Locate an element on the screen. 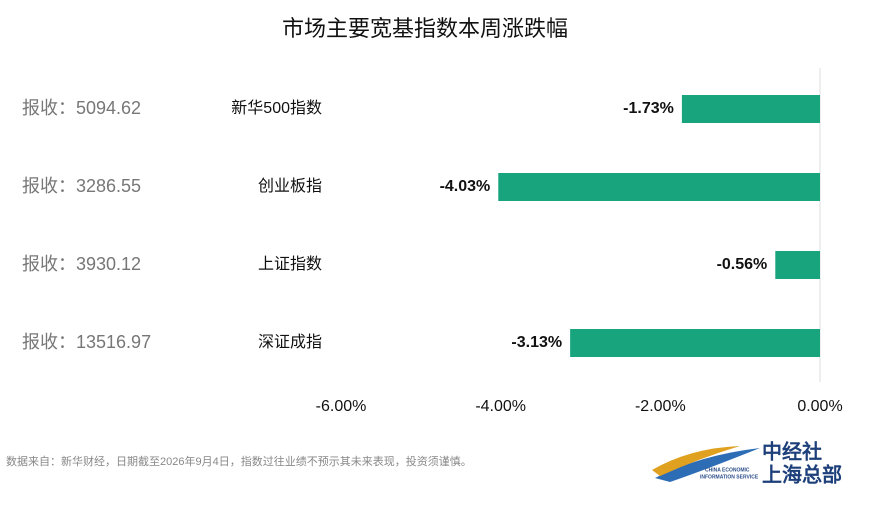 The image size is (873, 507). chart-title: 市场主要宽基指数本周涨跌幅 is located at coordinates (425, 28).